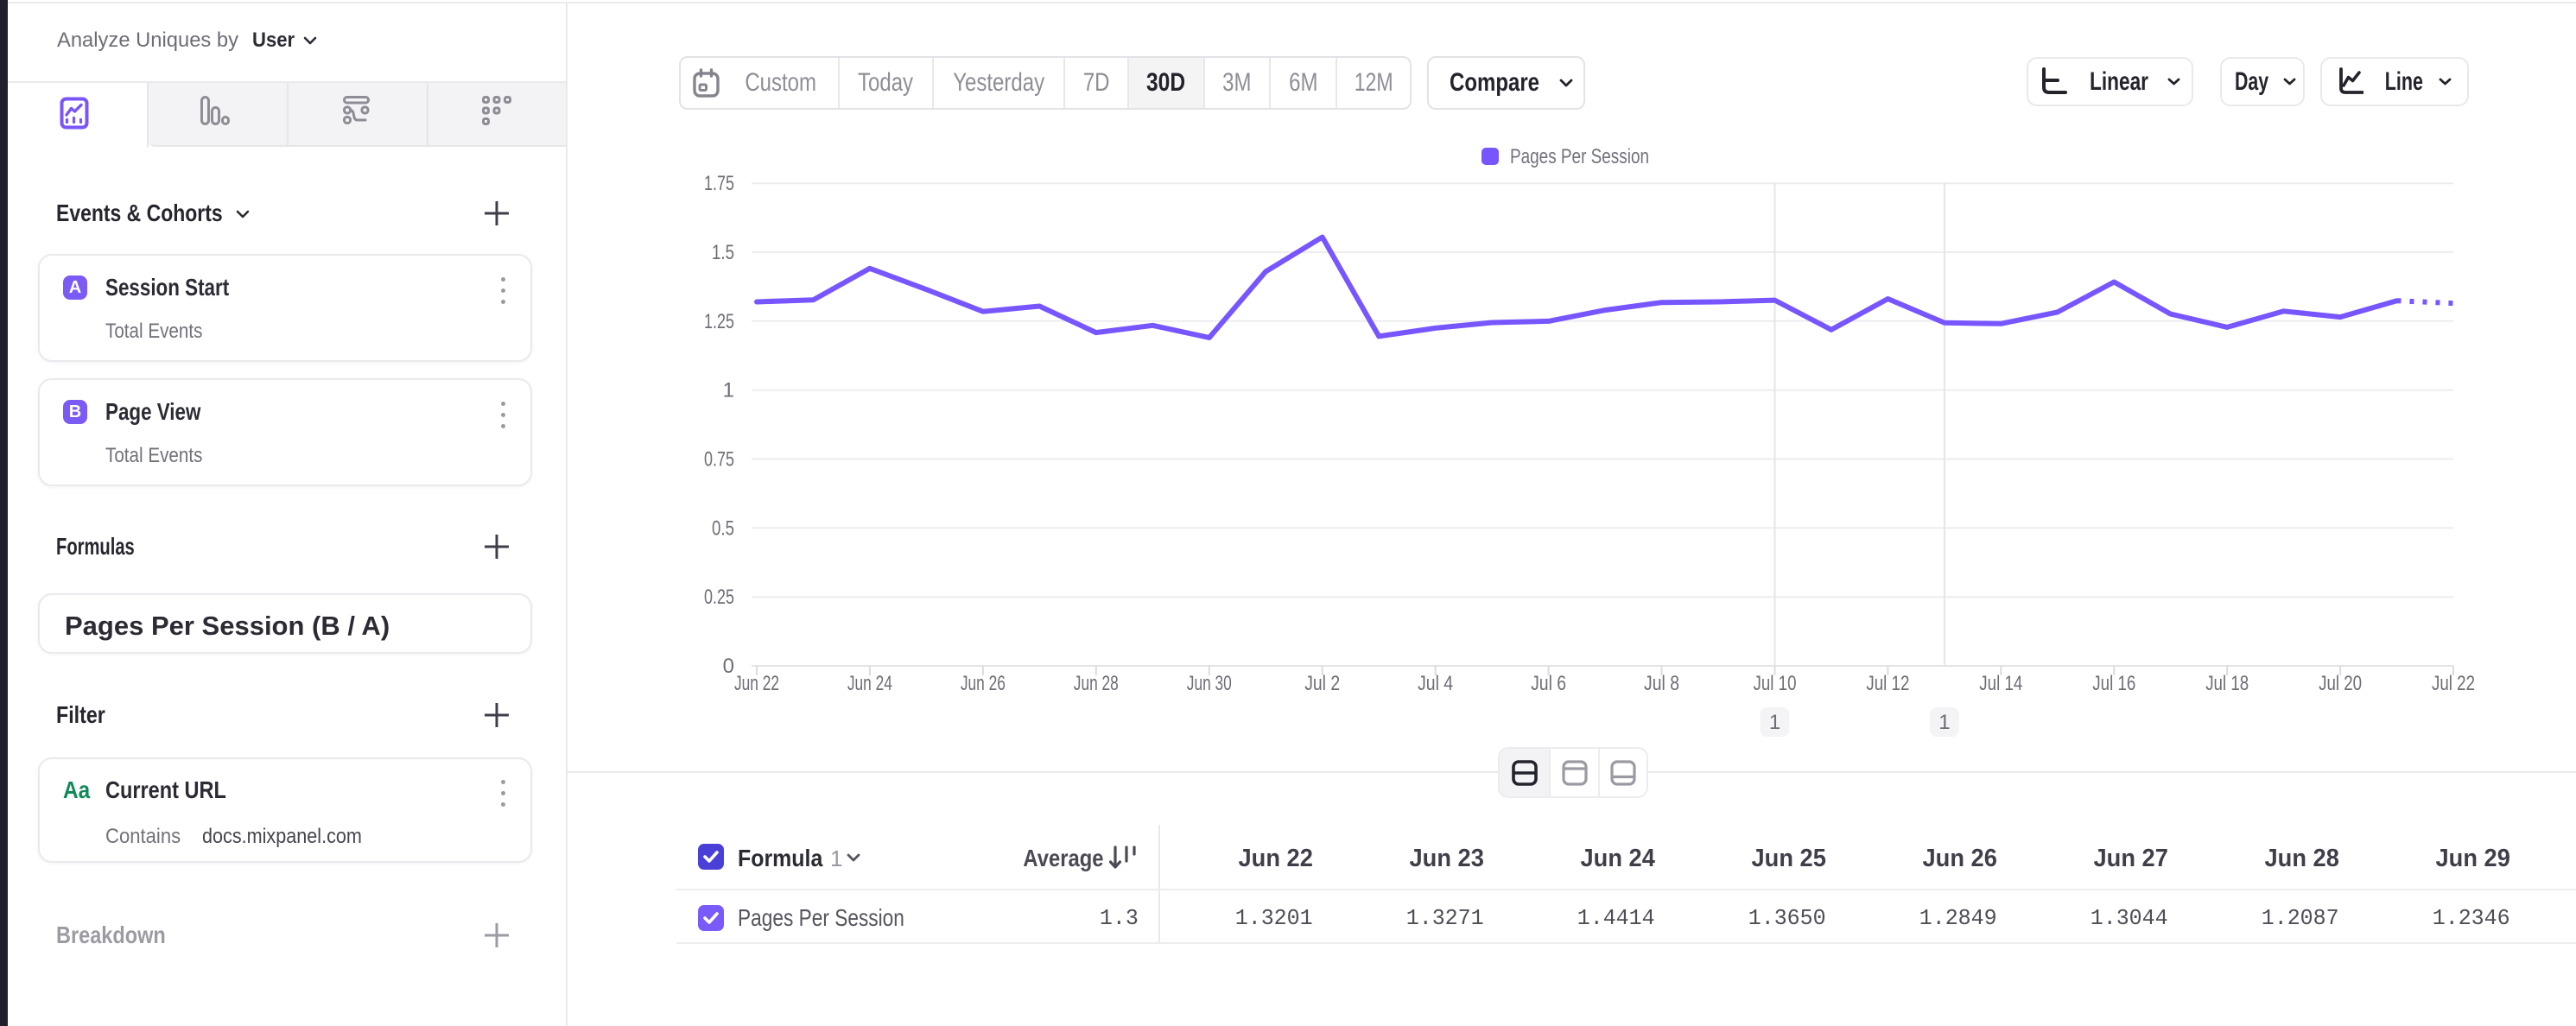  What do you see at coordinates (719, 322) in the screenshot?
I see `svg-text: 1.25` at bounding box center [719, 322].